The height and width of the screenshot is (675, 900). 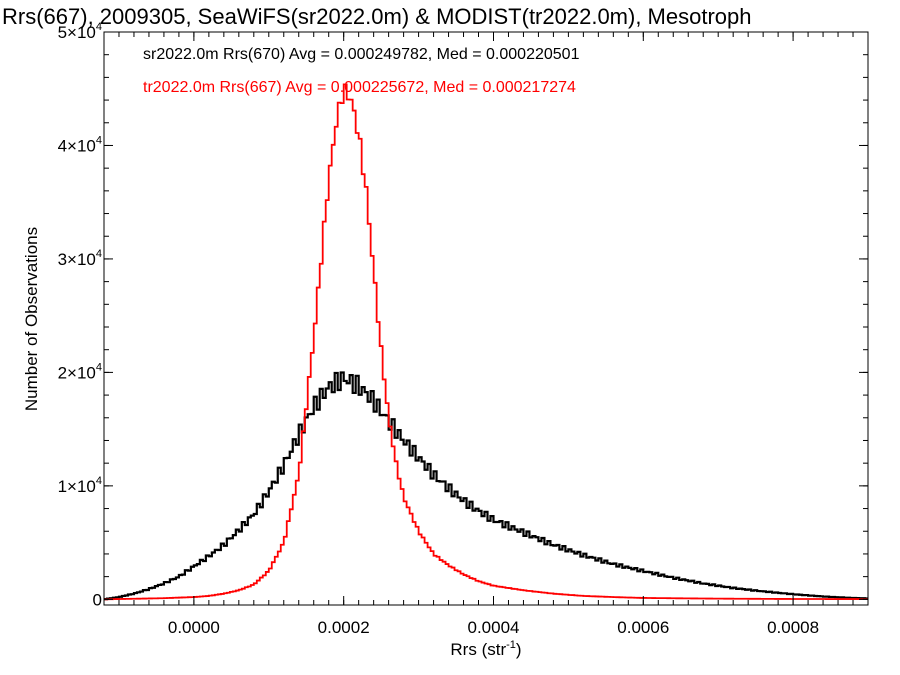 I want to click on y-tick-label: 3×10⁴, so click(x=80, y=258).